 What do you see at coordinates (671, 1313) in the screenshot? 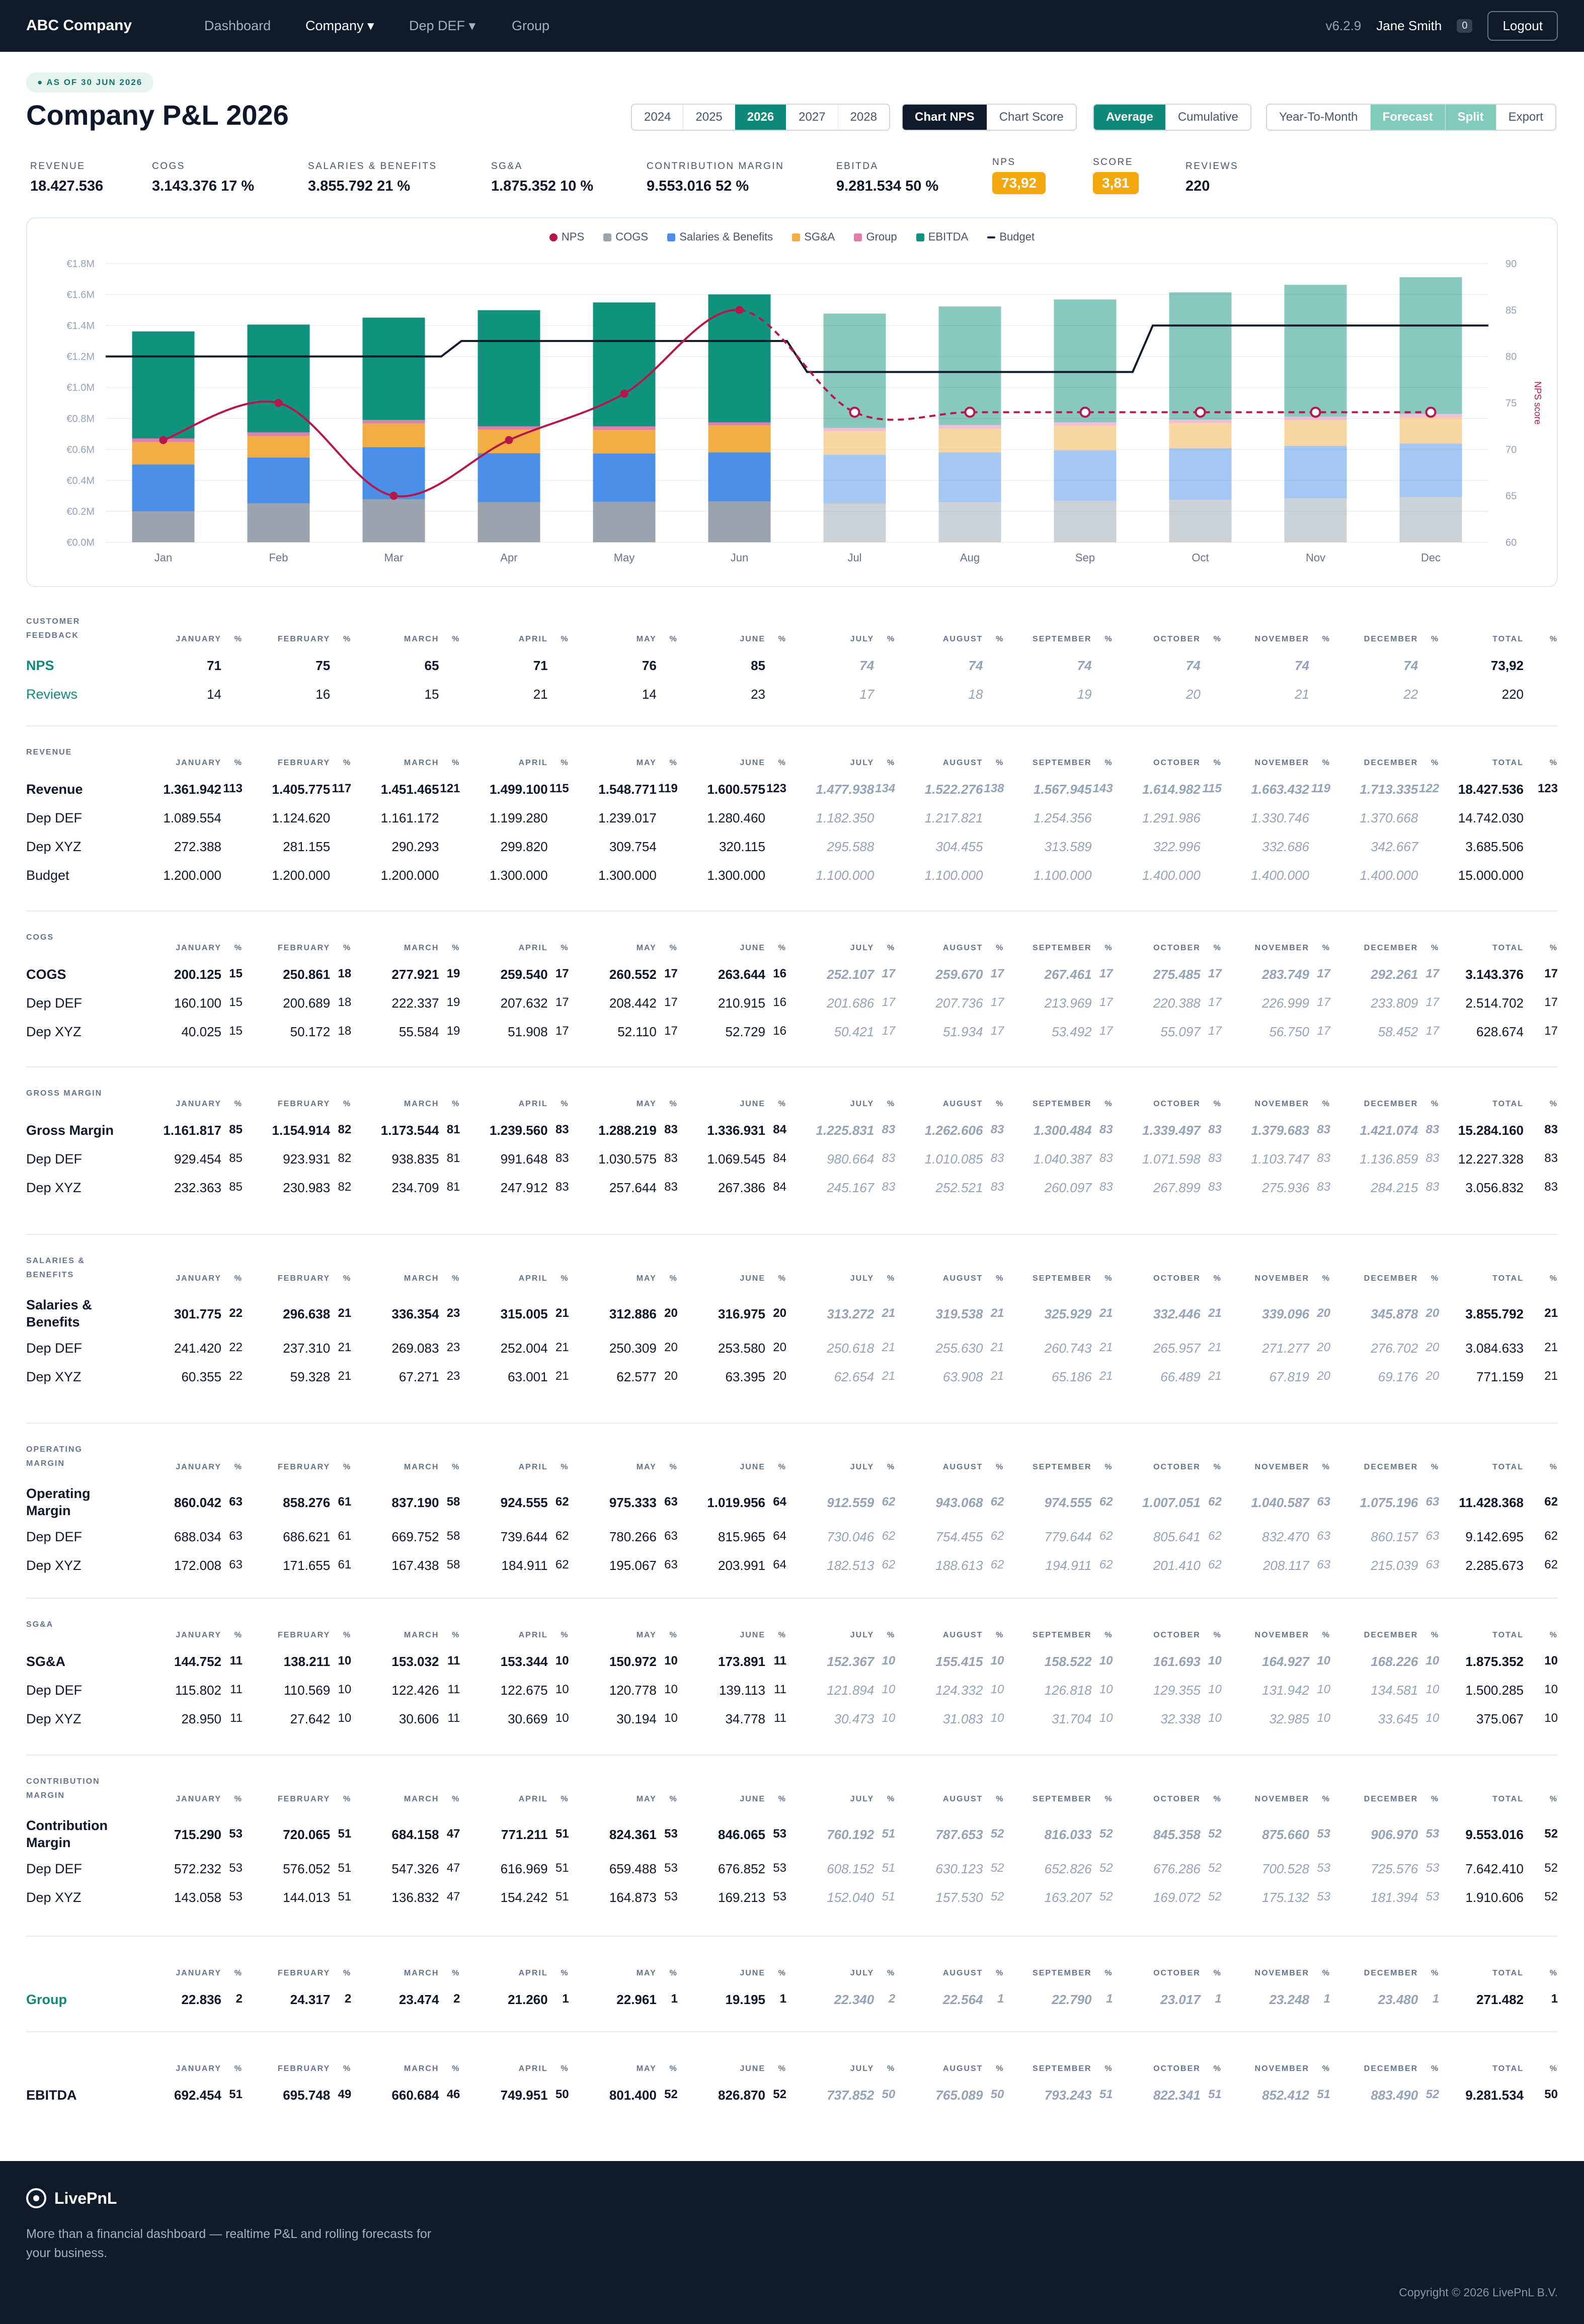
I see `pct-cell: 20` at bounding box center [671, 1313].